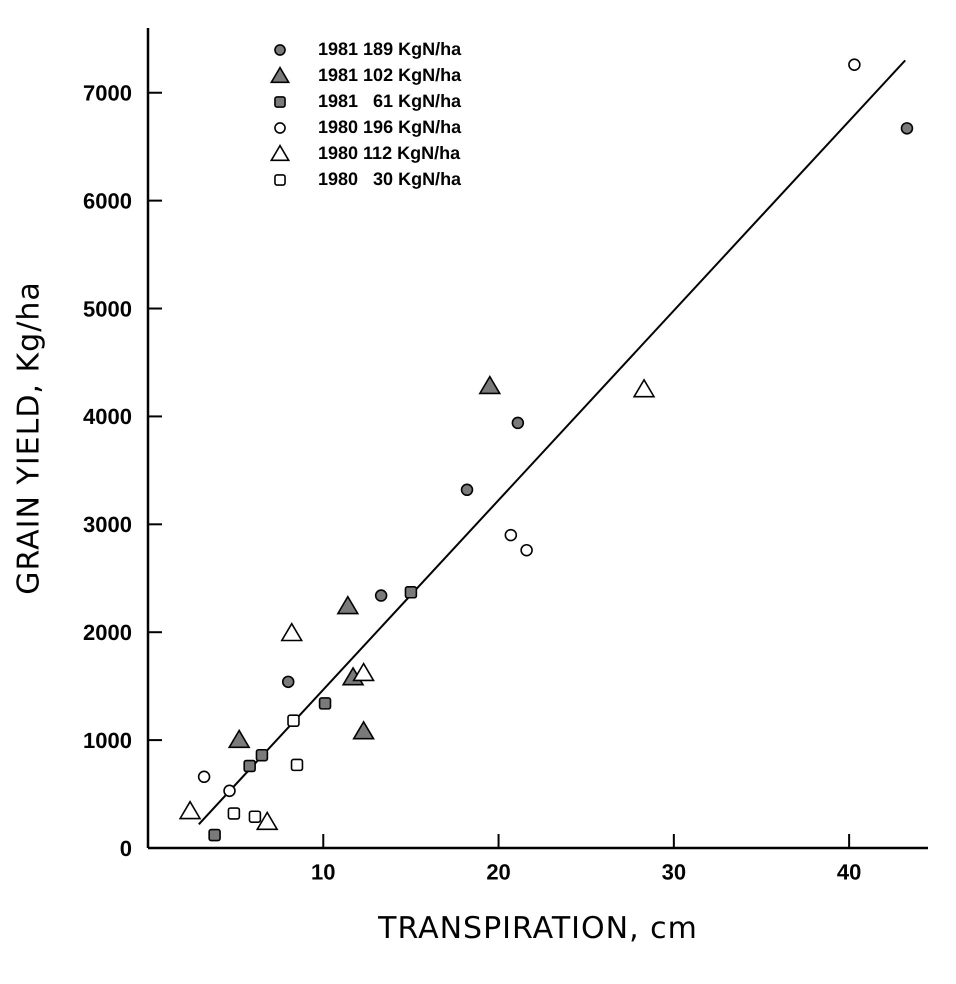  Describe the element at coordinates (107, 417) in the screenshot. I see `y-tick-label: 4000` at that location.